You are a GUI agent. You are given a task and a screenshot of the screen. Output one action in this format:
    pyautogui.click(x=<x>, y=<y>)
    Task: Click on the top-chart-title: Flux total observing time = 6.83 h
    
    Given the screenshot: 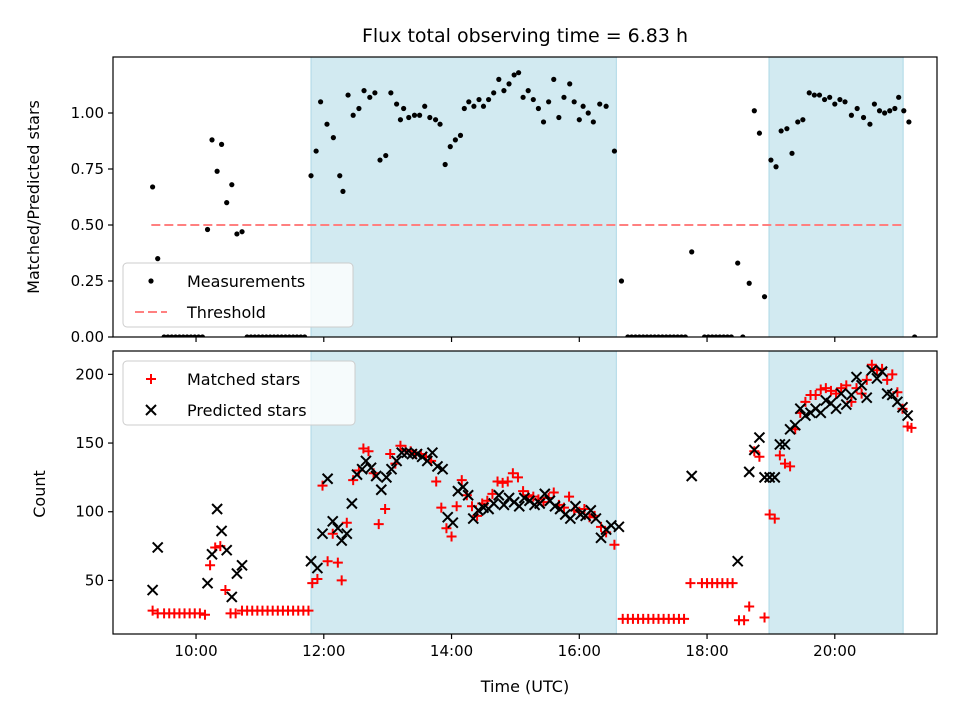 What is the action you would take?
    pyautogui.click(x=525, y=36)
    